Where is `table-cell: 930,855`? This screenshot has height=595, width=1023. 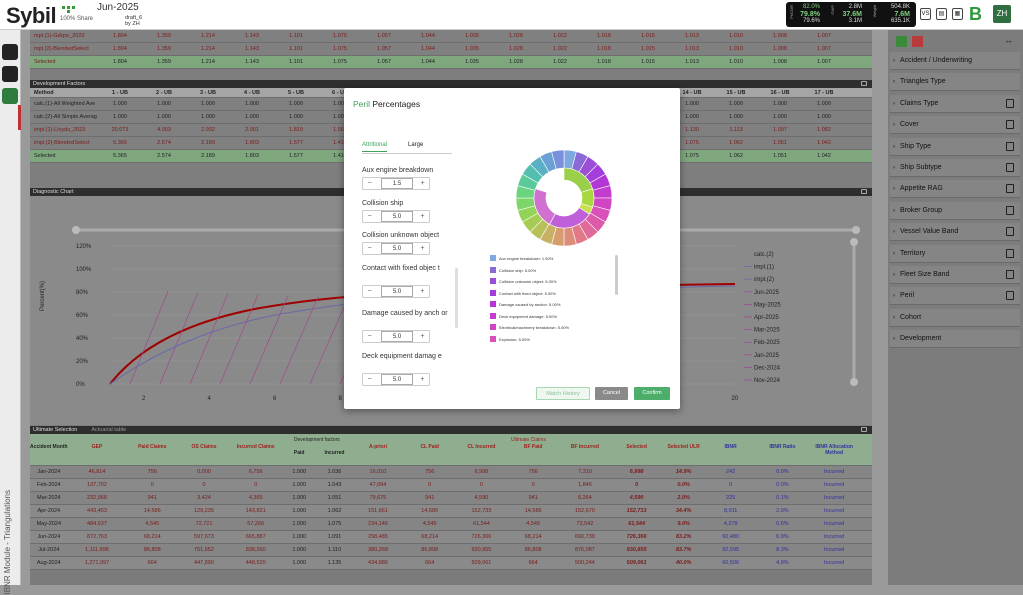
table-cell: 930,855 is located at coordinates (637, 550).